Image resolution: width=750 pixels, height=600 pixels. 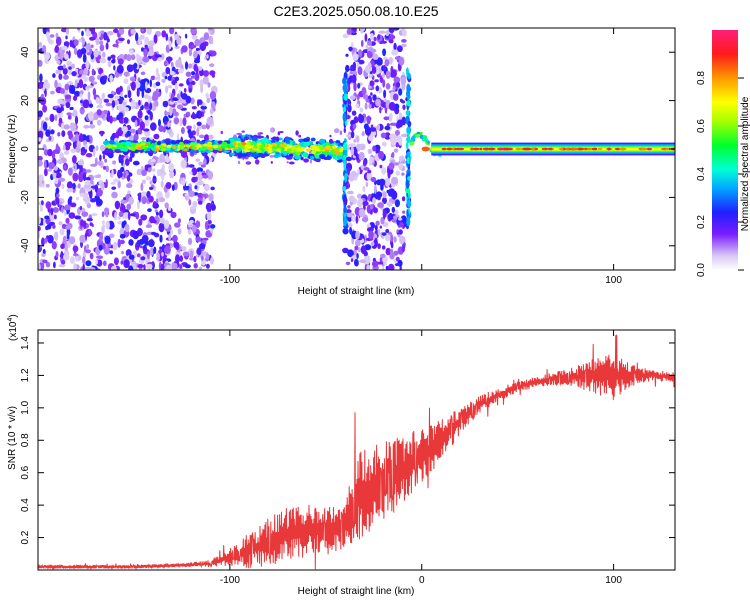 What do you see at coordinates (25, 375) in the screenshot?
I see `y-tick-label: 1.2` at bounding box center [25, 375].